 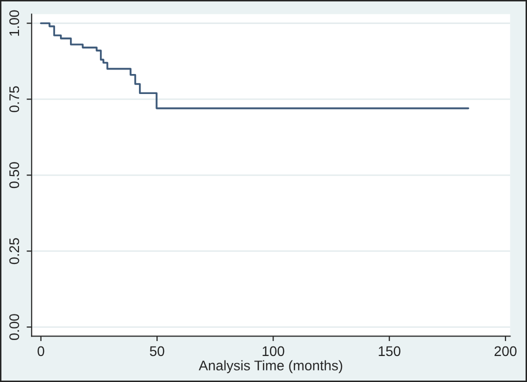 I want to click on x-tick-label: 100, so click(x=273, y=351).